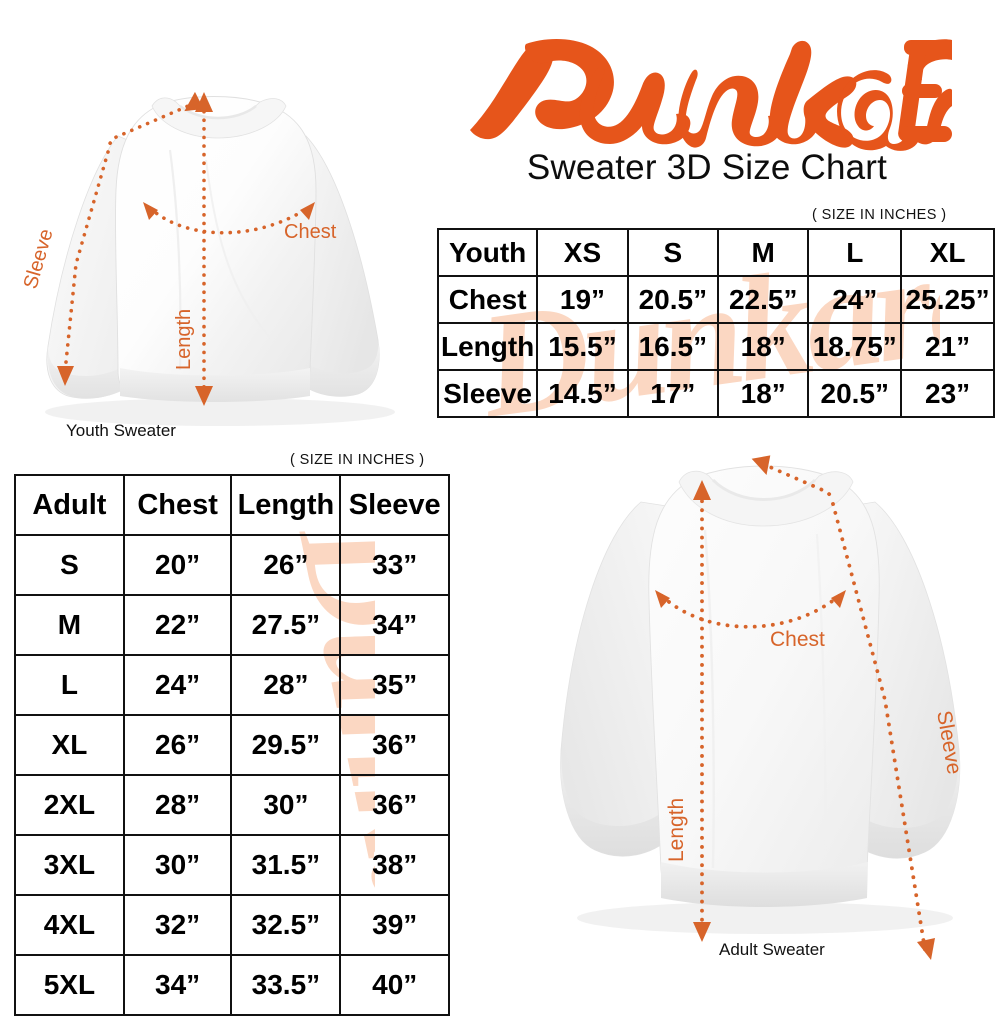  Describe the element at coordinates (177, 925) in the screenshot. I see `adult-chest-4xl: 32”` at that location.